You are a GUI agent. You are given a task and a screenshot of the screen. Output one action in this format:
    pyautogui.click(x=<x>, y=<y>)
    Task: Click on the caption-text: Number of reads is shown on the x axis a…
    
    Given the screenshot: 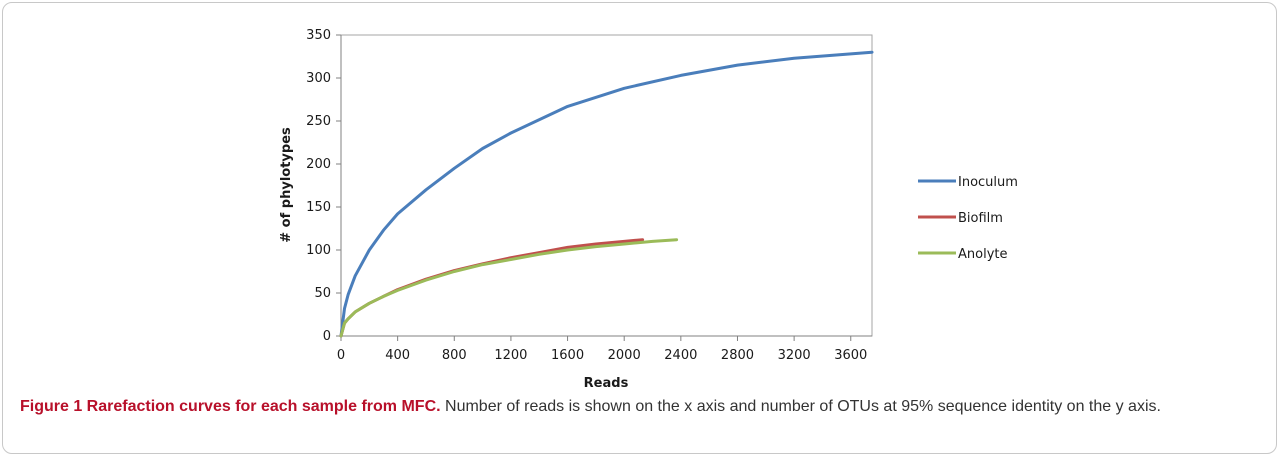 What is the action you would take?
    pyautogui.click(x=800, y=406)
    